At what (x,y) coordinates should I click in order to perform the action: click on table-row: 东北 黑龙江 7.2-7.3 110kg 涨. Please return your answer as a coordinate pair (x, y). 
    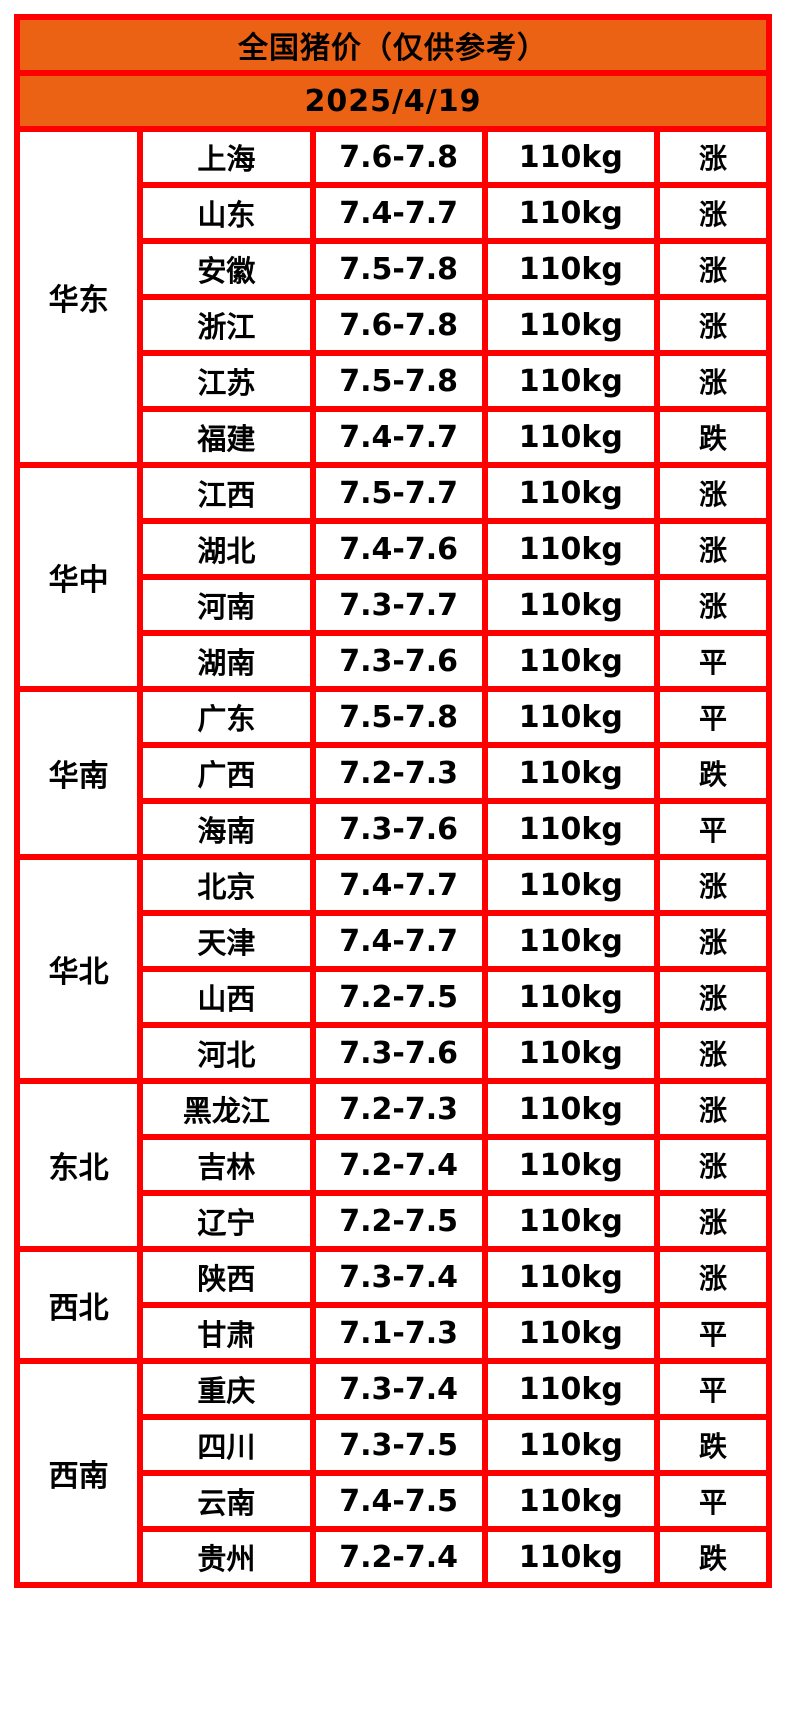
    Looking at the image, I should click on (393, 1165).